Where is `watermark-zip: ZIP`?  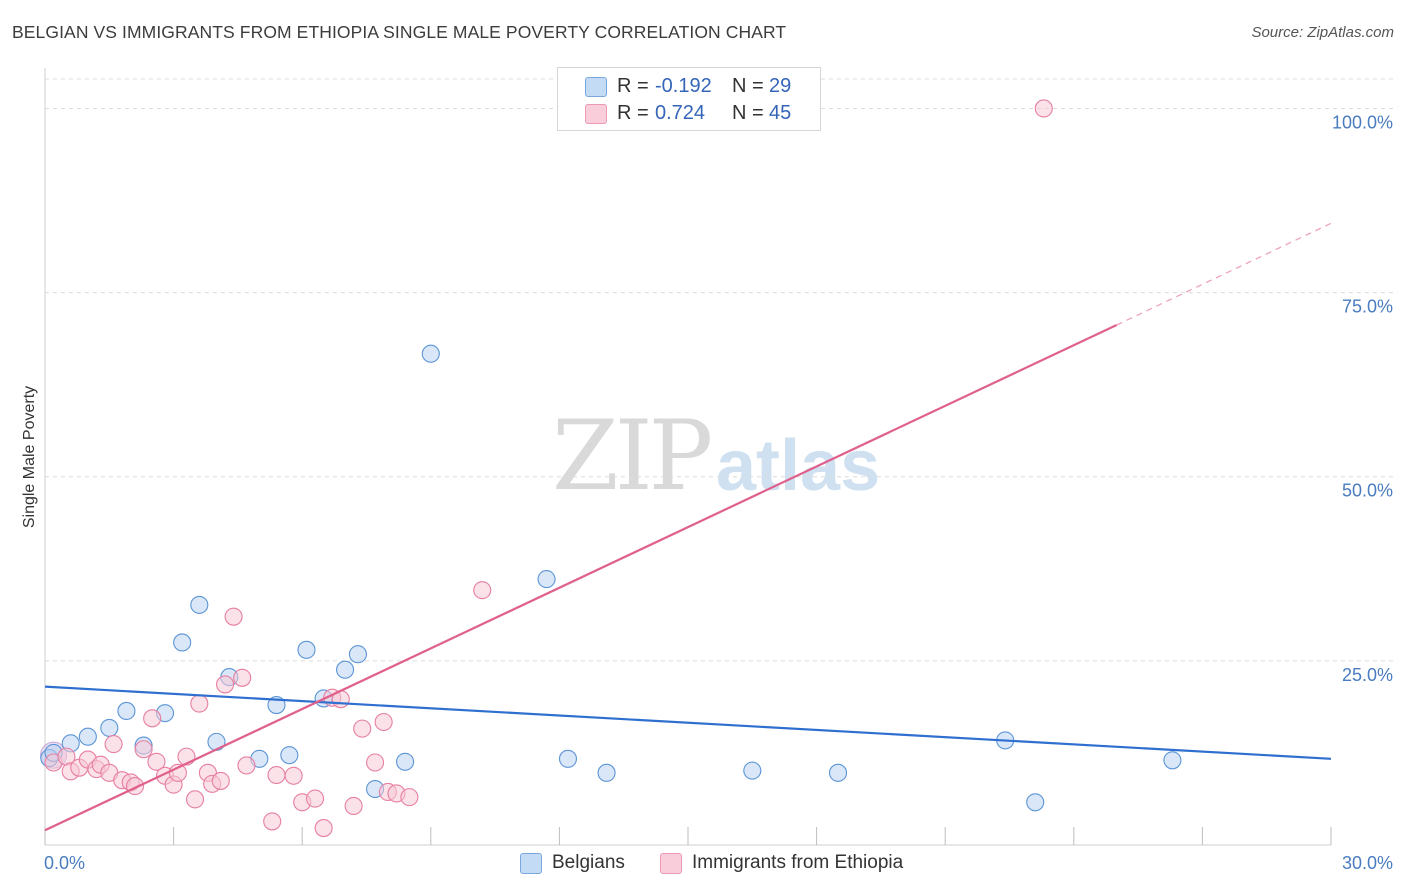
watermark-zip: ZIP is located at coordinates (632, 456).